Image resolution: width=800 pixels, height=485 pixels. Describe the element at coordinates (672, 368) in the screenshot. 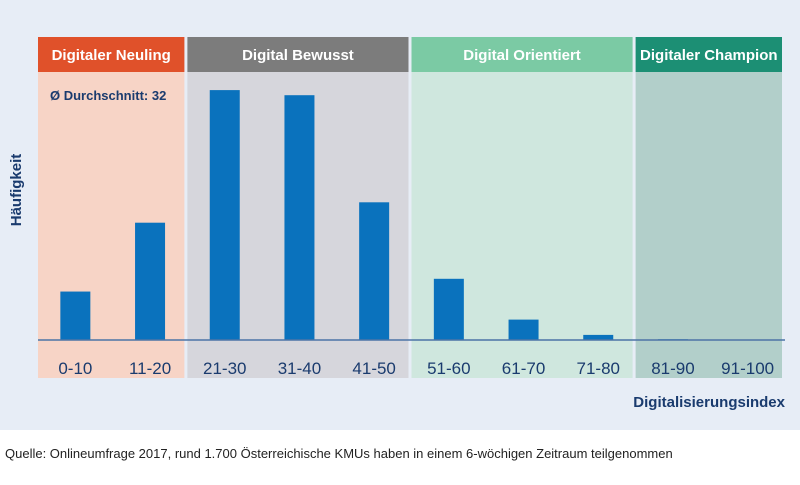

I see `x-tick-label: 81-90` at that location.